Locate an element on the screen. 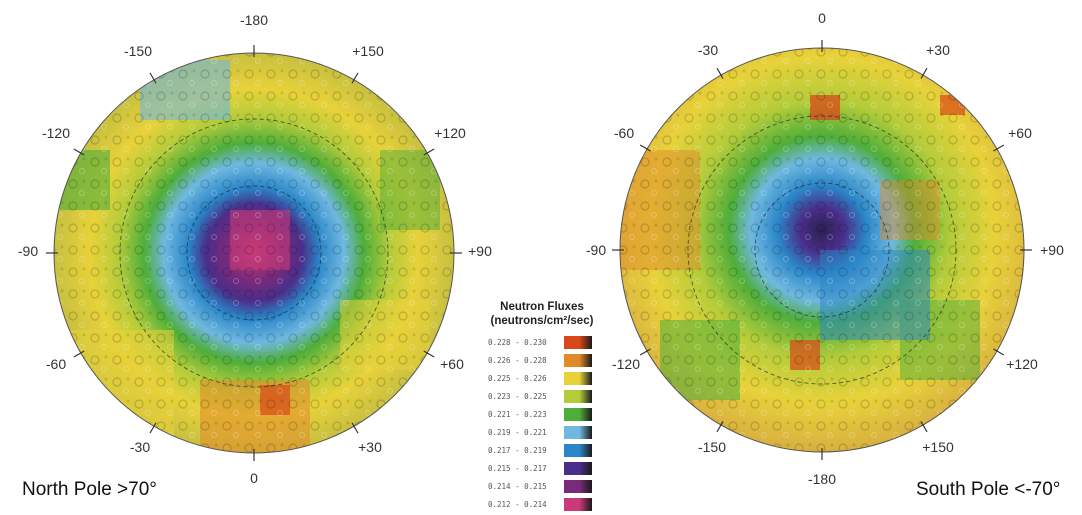 The width and height of the screenshot is (1082, 515). legend-range-label: 0.228 - 0.230 is located at coordinates (517, 342).